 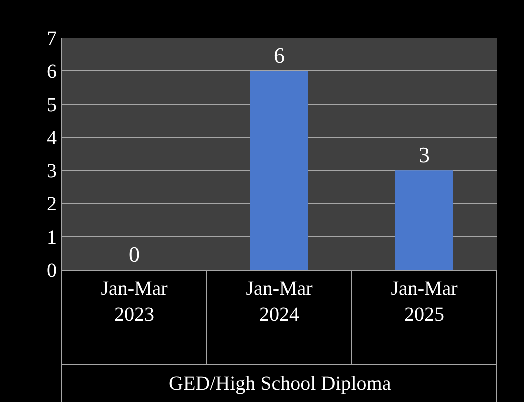 What do you see at coordinates (134, 302) in the screenshot?
I see `x-tick-label: Jan-Mar 2023` at bounding box center [134, 302].